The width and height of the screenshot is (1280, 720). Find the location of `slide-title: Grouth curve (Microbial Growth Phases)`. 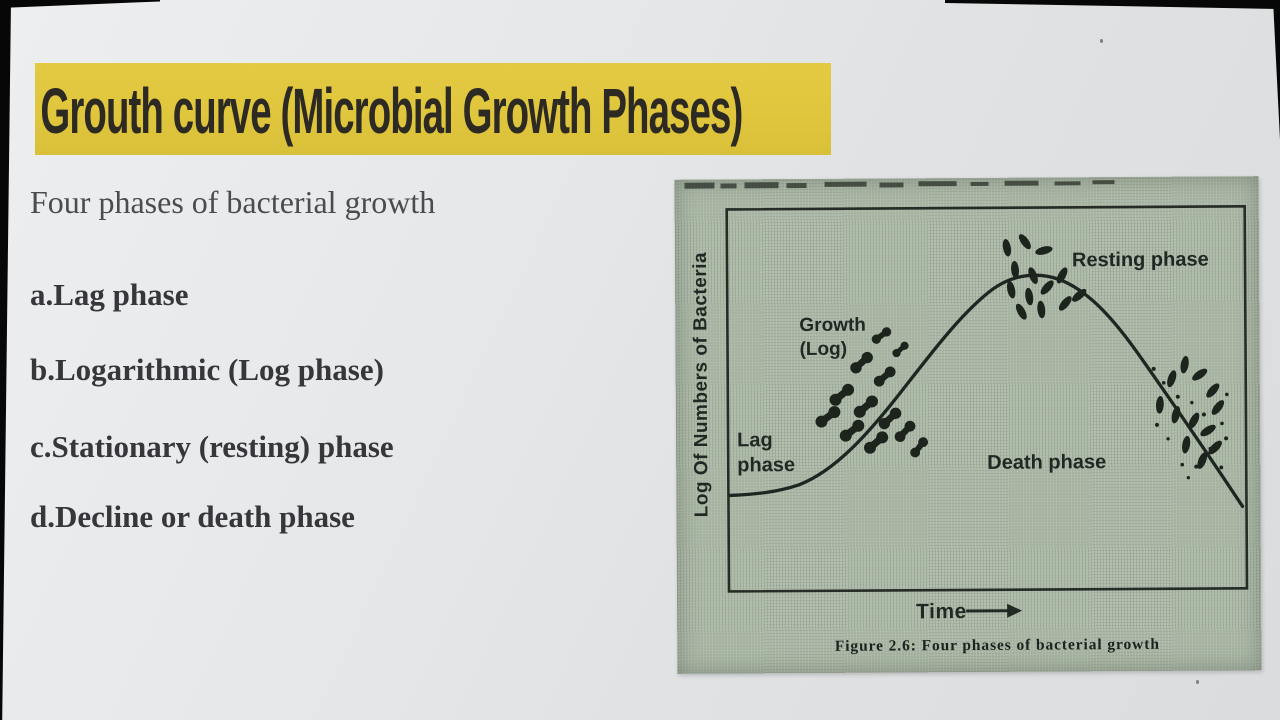

slide-title: Grouth curve (Microbial Growth Phases) is located at coordinates (391, 111).